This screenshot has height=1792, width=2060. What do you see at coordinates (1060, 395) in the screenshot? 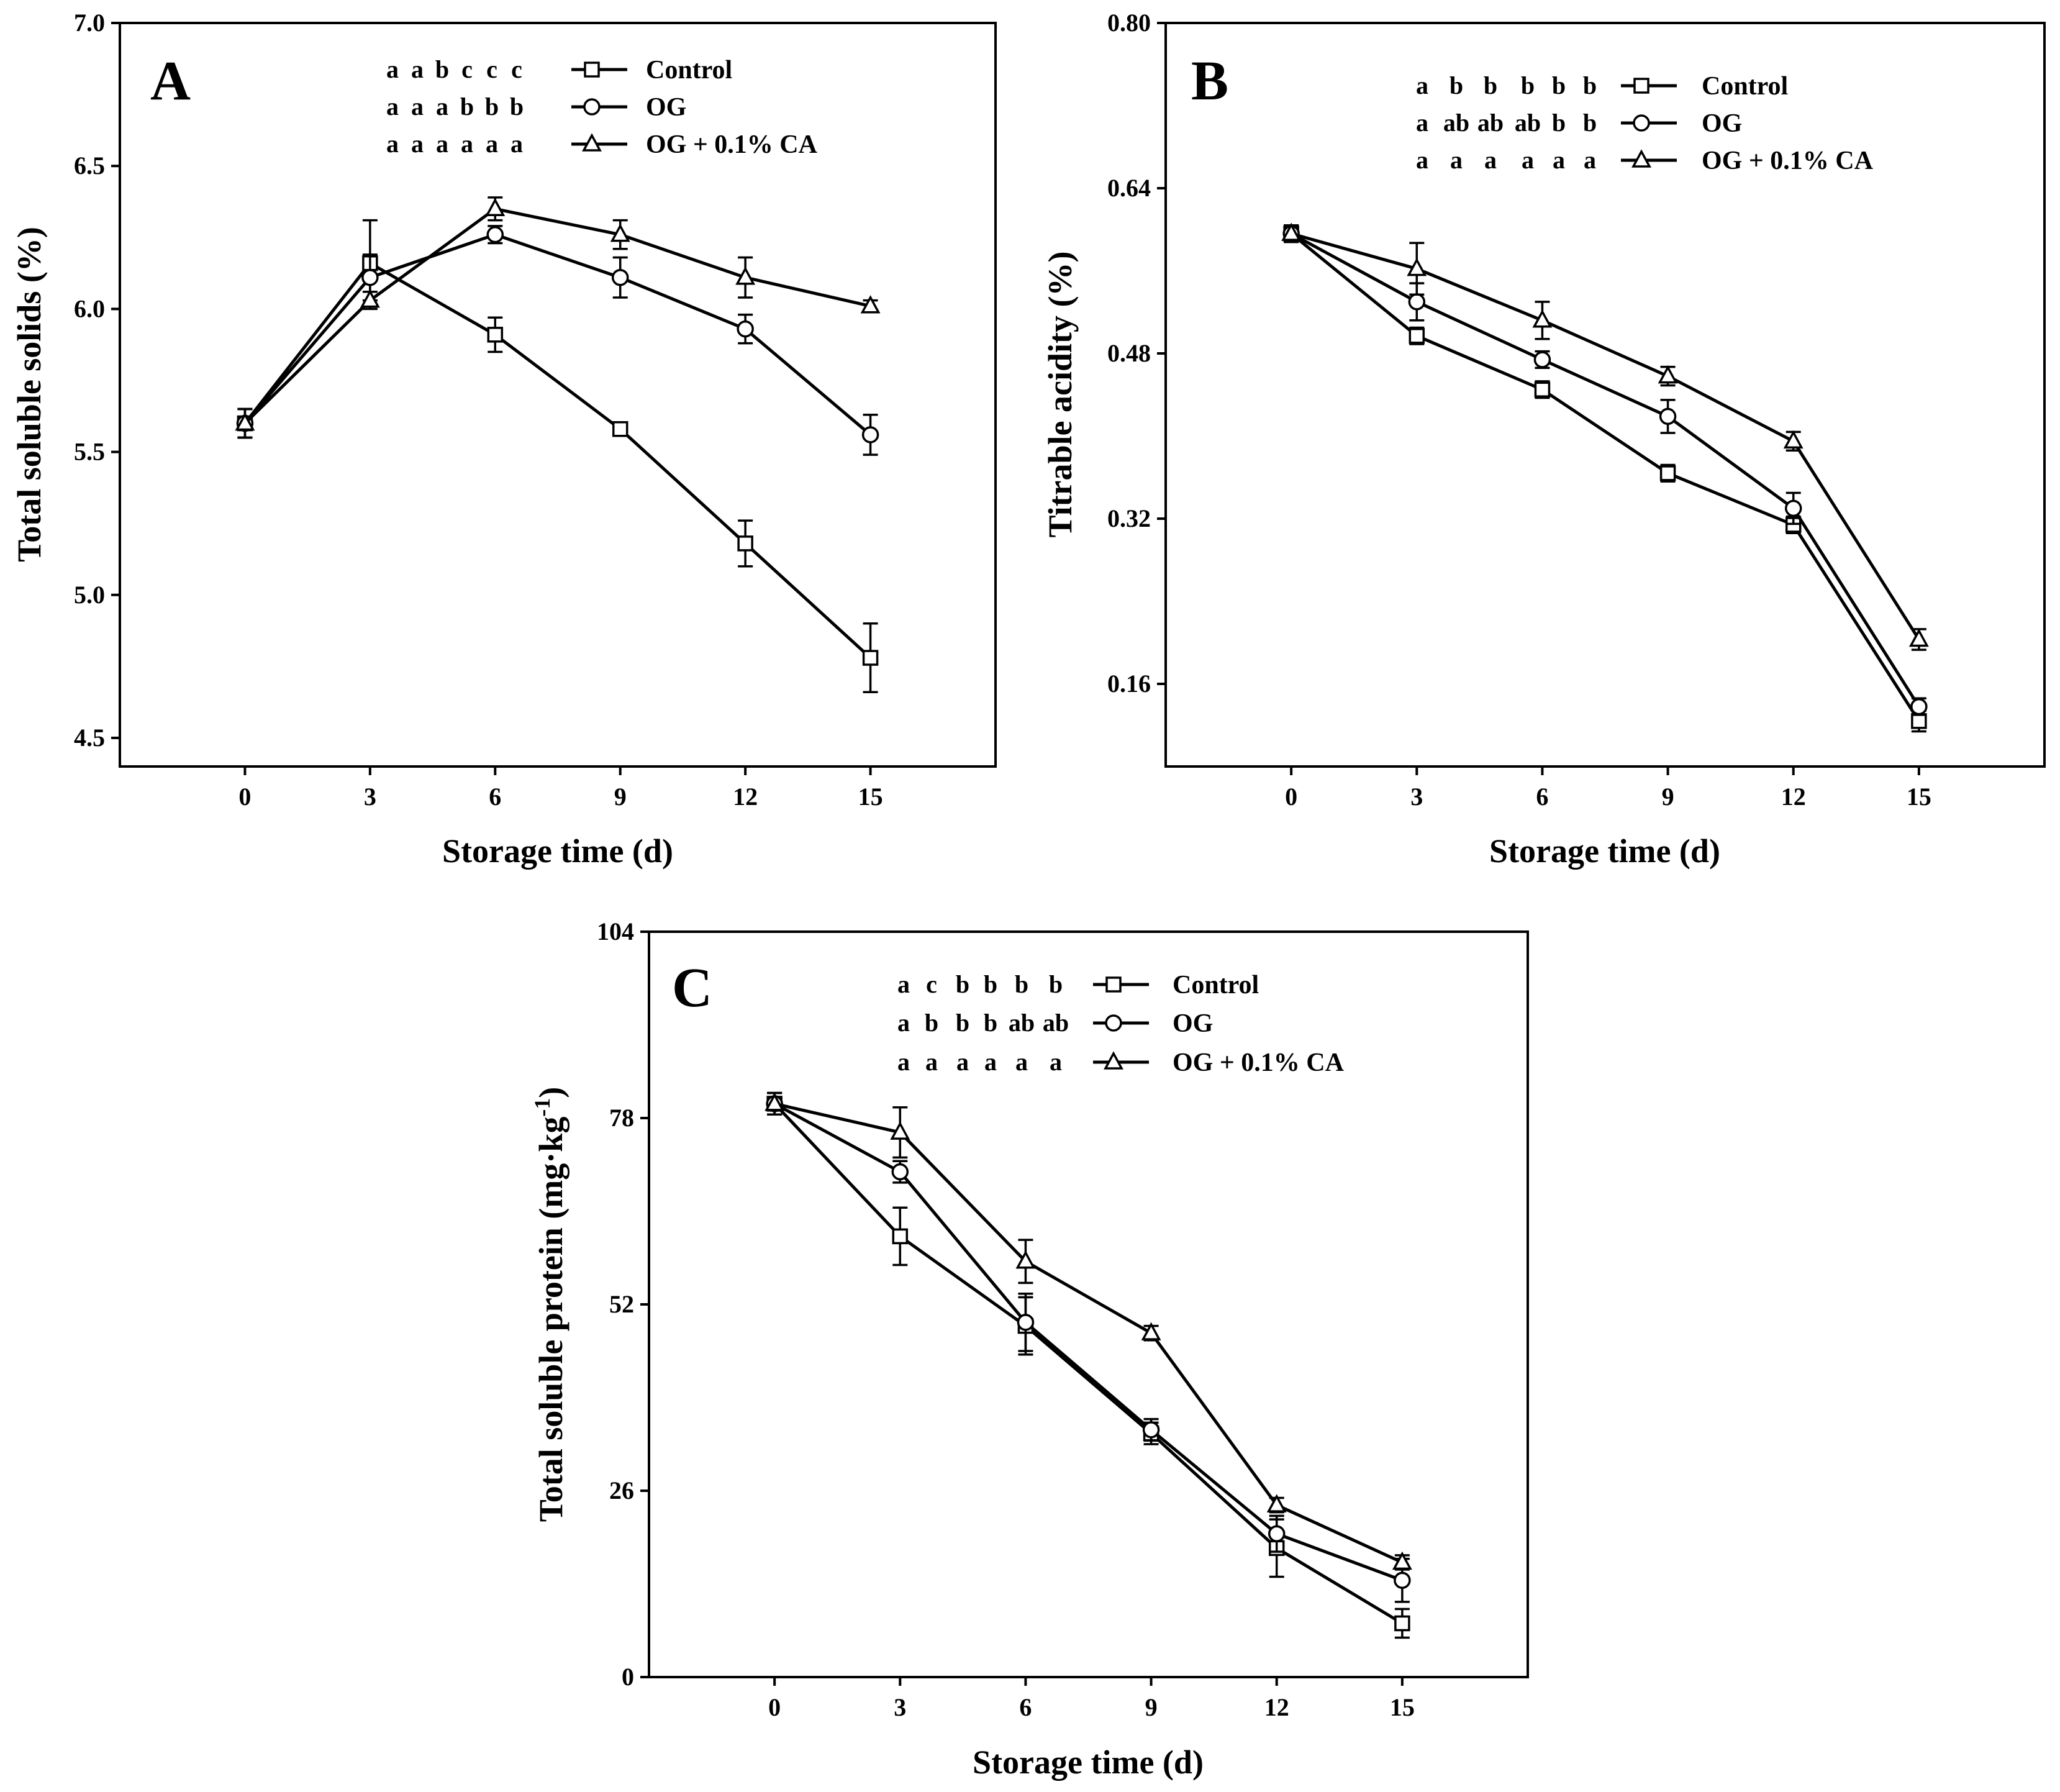
I see `panel-b-y-axis-title: Titrable acidity (%)` at bounding box center [1060, 395].